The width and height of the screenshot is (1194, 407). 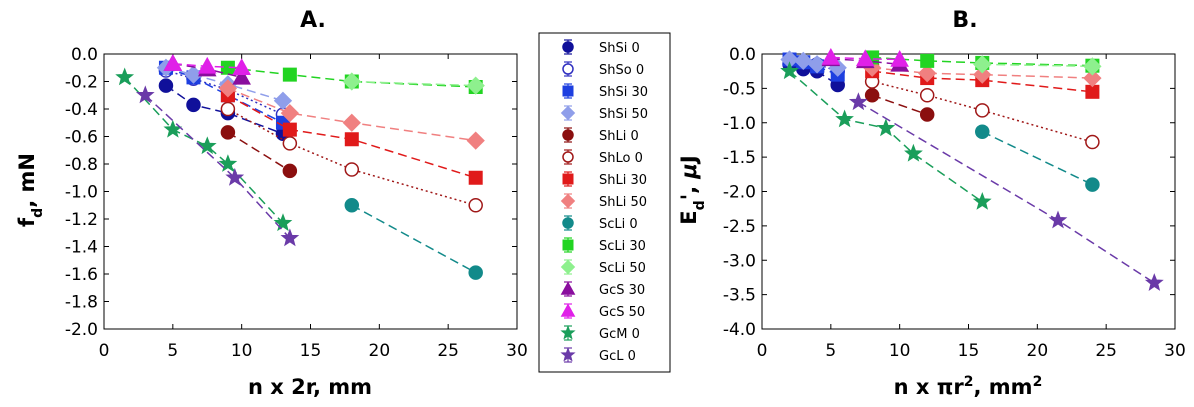 What do you see at coordinates (619, 48) in the screenshot?
I see `legend-label-shsi-0: ShSi 0` at bounding box center [619, 48].